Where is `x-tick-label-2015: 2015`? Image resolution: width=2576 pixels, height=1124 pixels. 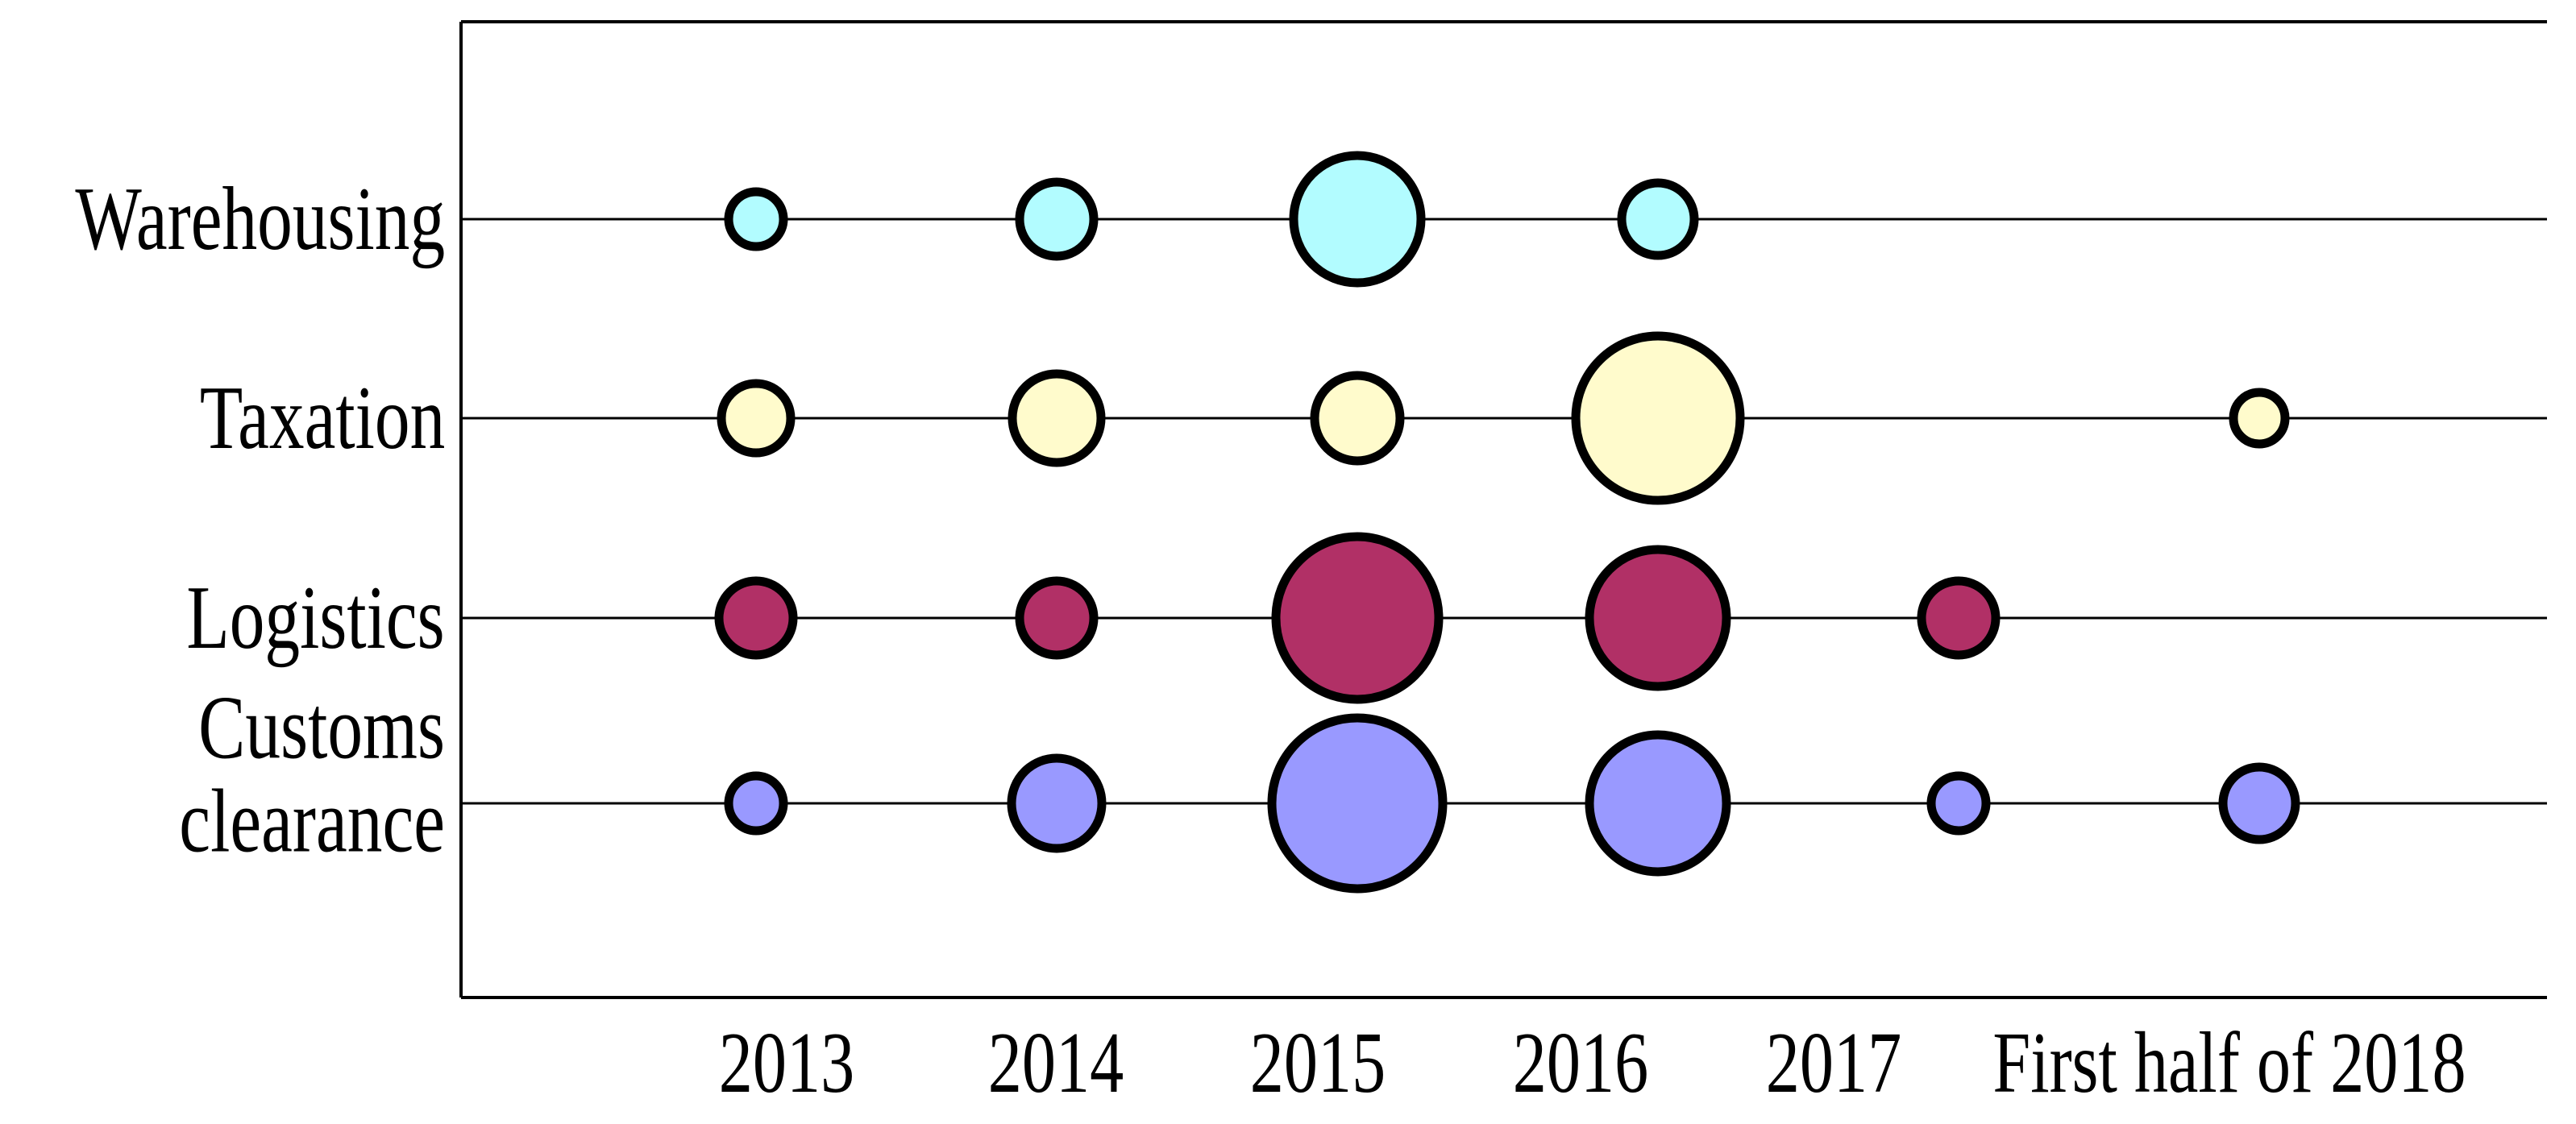
x-tick-label-2015: 2015 is located at coordinates (1317, 1063).